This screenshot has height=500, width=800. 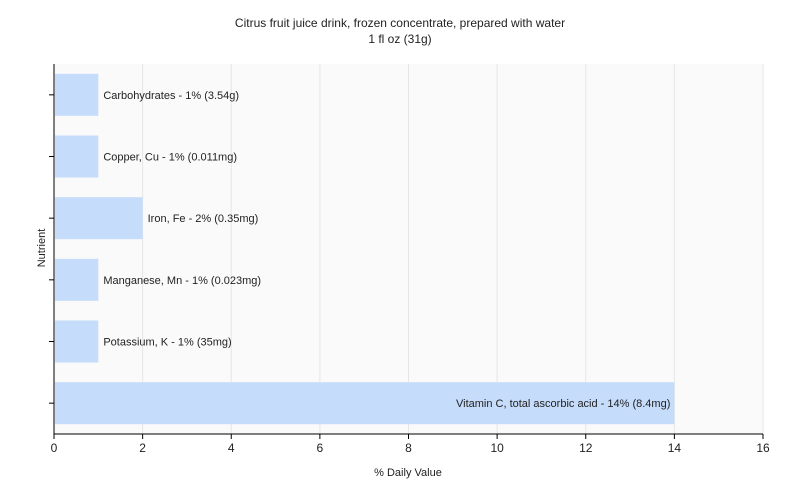 I want to click on x-tick-label: 6, so click(x=320, y=448).